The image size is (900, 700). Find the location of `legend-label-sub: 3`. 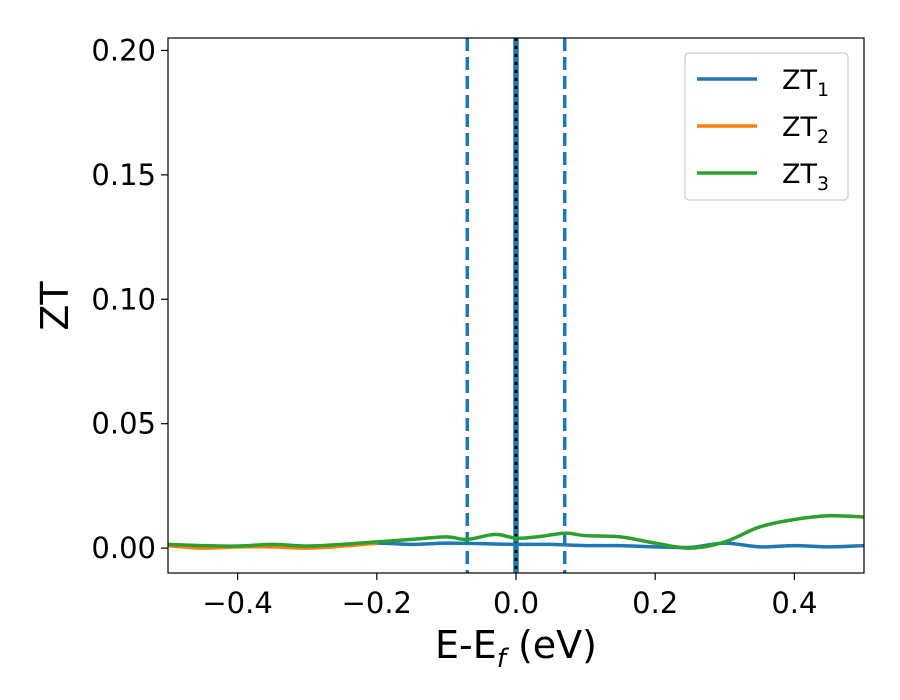

legend-label-sub: 3 is located at coordinates (823, 184).